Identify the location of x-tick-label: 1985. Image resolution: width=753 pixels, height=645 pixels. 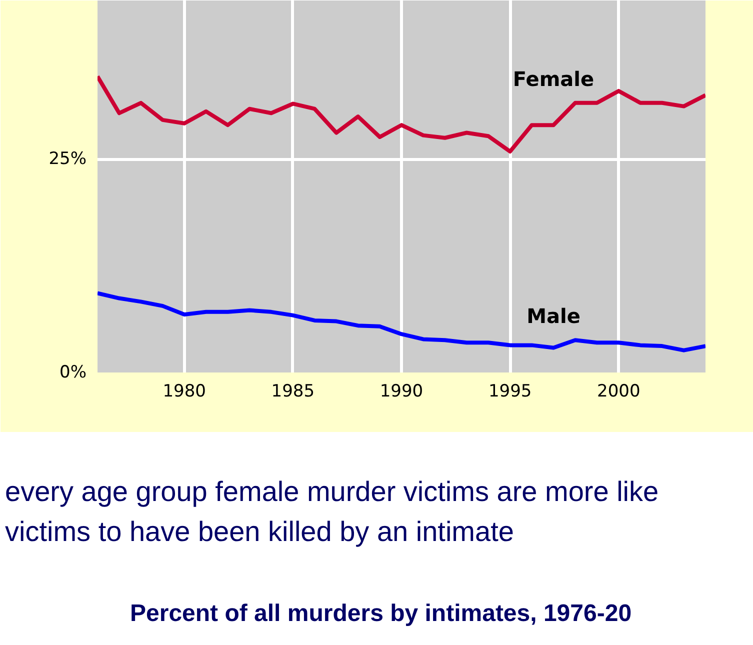
(293, 392).